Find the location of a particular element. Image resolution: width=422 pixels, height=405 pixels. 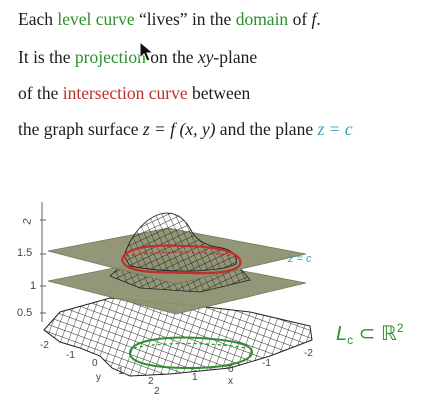

text-segment: of is located at coordinates (300, 19).